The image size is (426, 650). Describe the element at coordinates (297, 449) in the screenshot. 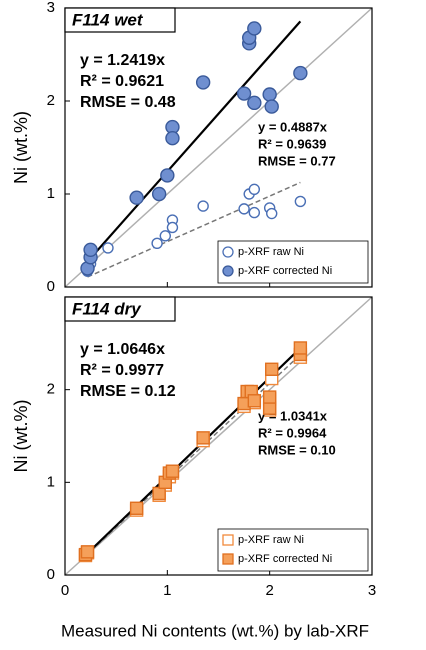

I see `fit-annotation: RMSE = 0.10` at that location.